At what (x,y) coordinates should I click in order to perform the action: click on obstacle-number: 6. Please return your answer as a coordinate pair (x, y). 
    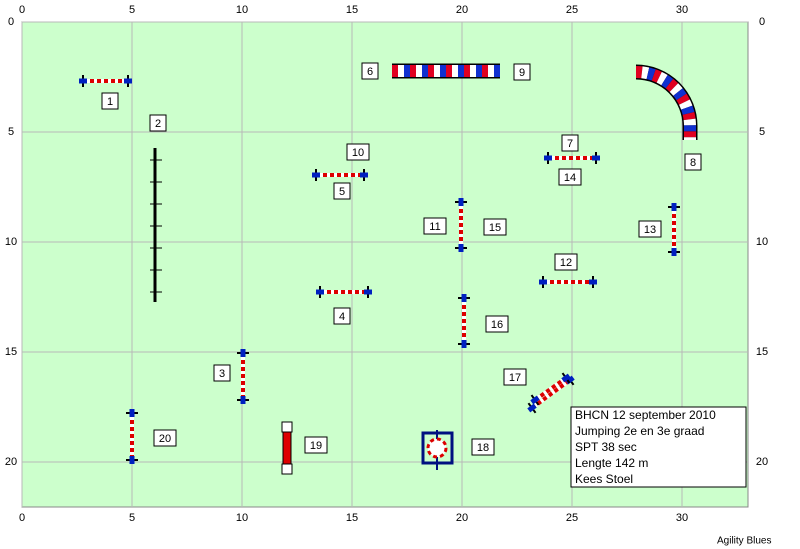
    Looking at the image, I should click on (370, 72).